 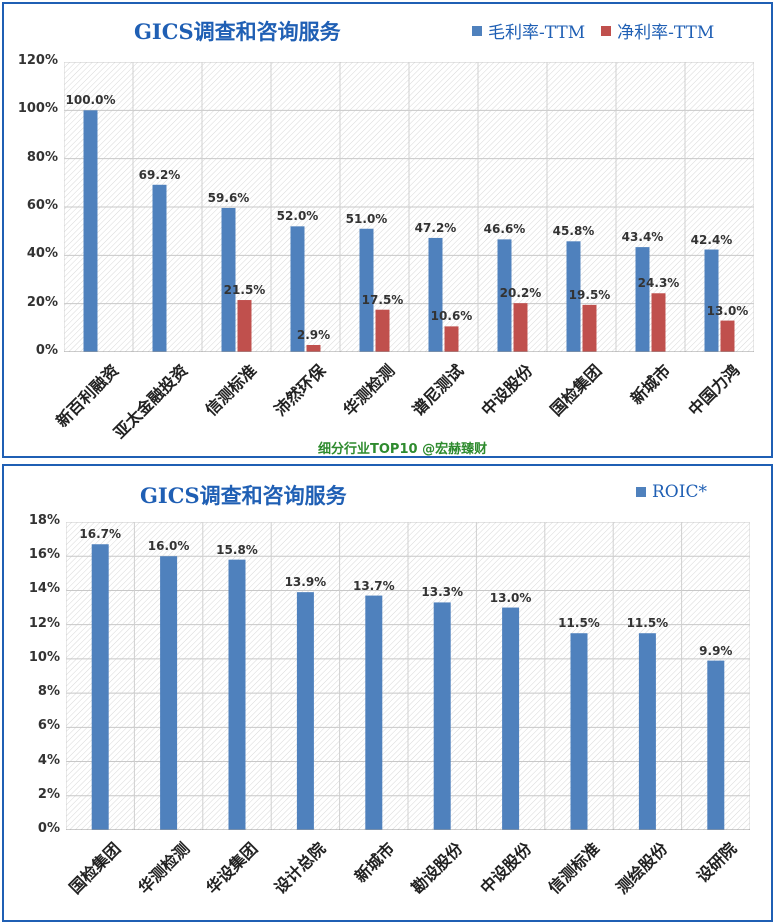 I want to click on x-tick-label: 亚太金融投资, so click(x=151, y=401).